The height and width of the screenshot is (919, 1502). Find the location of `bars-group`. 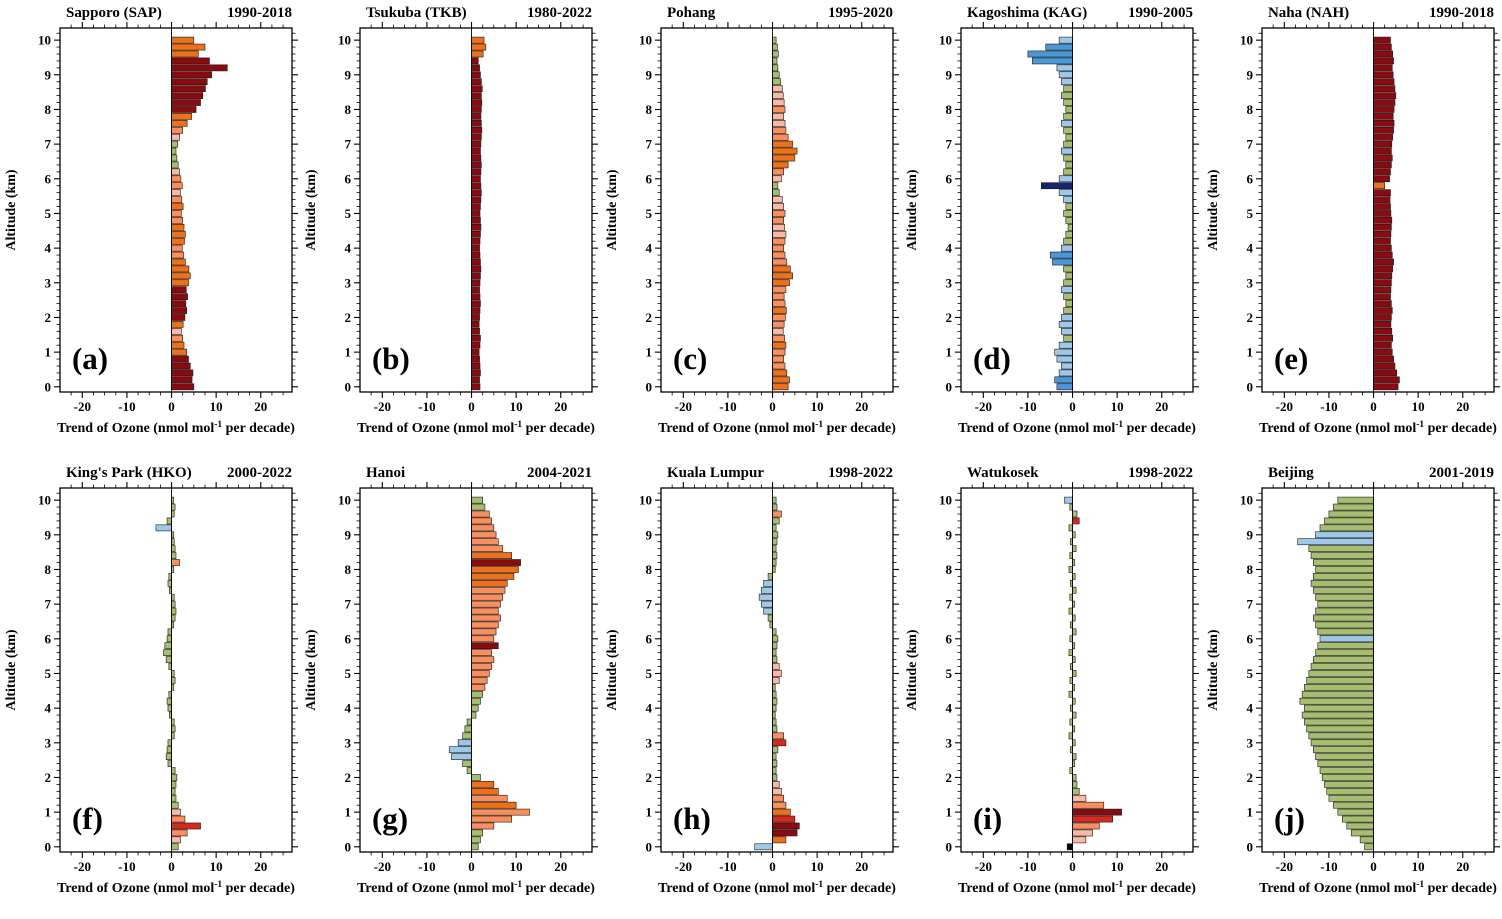

bars-group is located at coordinates (1093, 673).